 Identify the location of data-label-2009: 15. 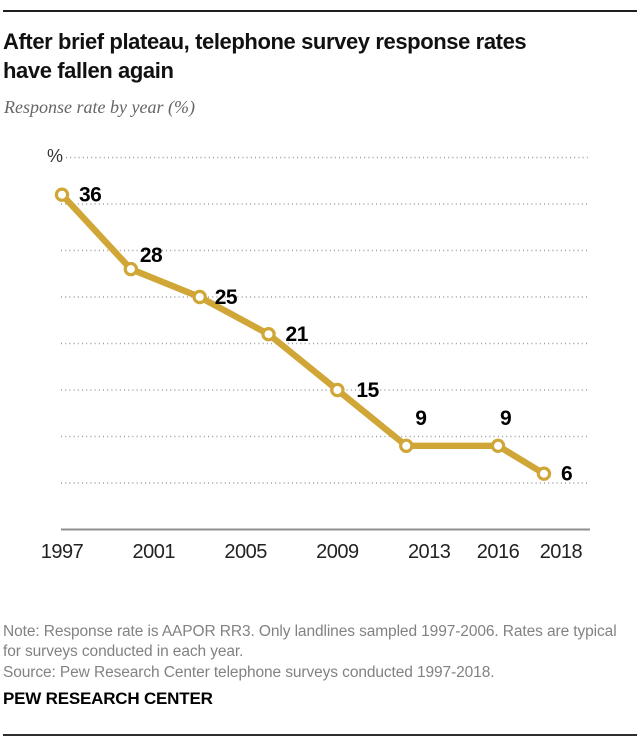
(367, 390).